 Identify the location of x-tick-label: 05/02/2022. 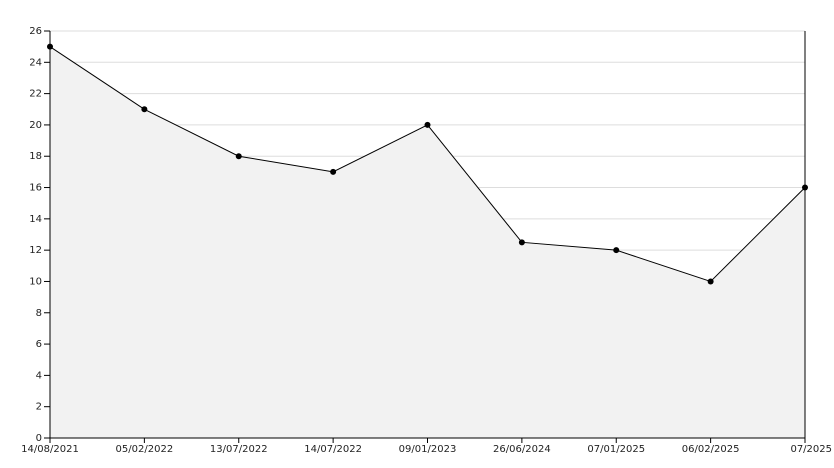
(145, 449).